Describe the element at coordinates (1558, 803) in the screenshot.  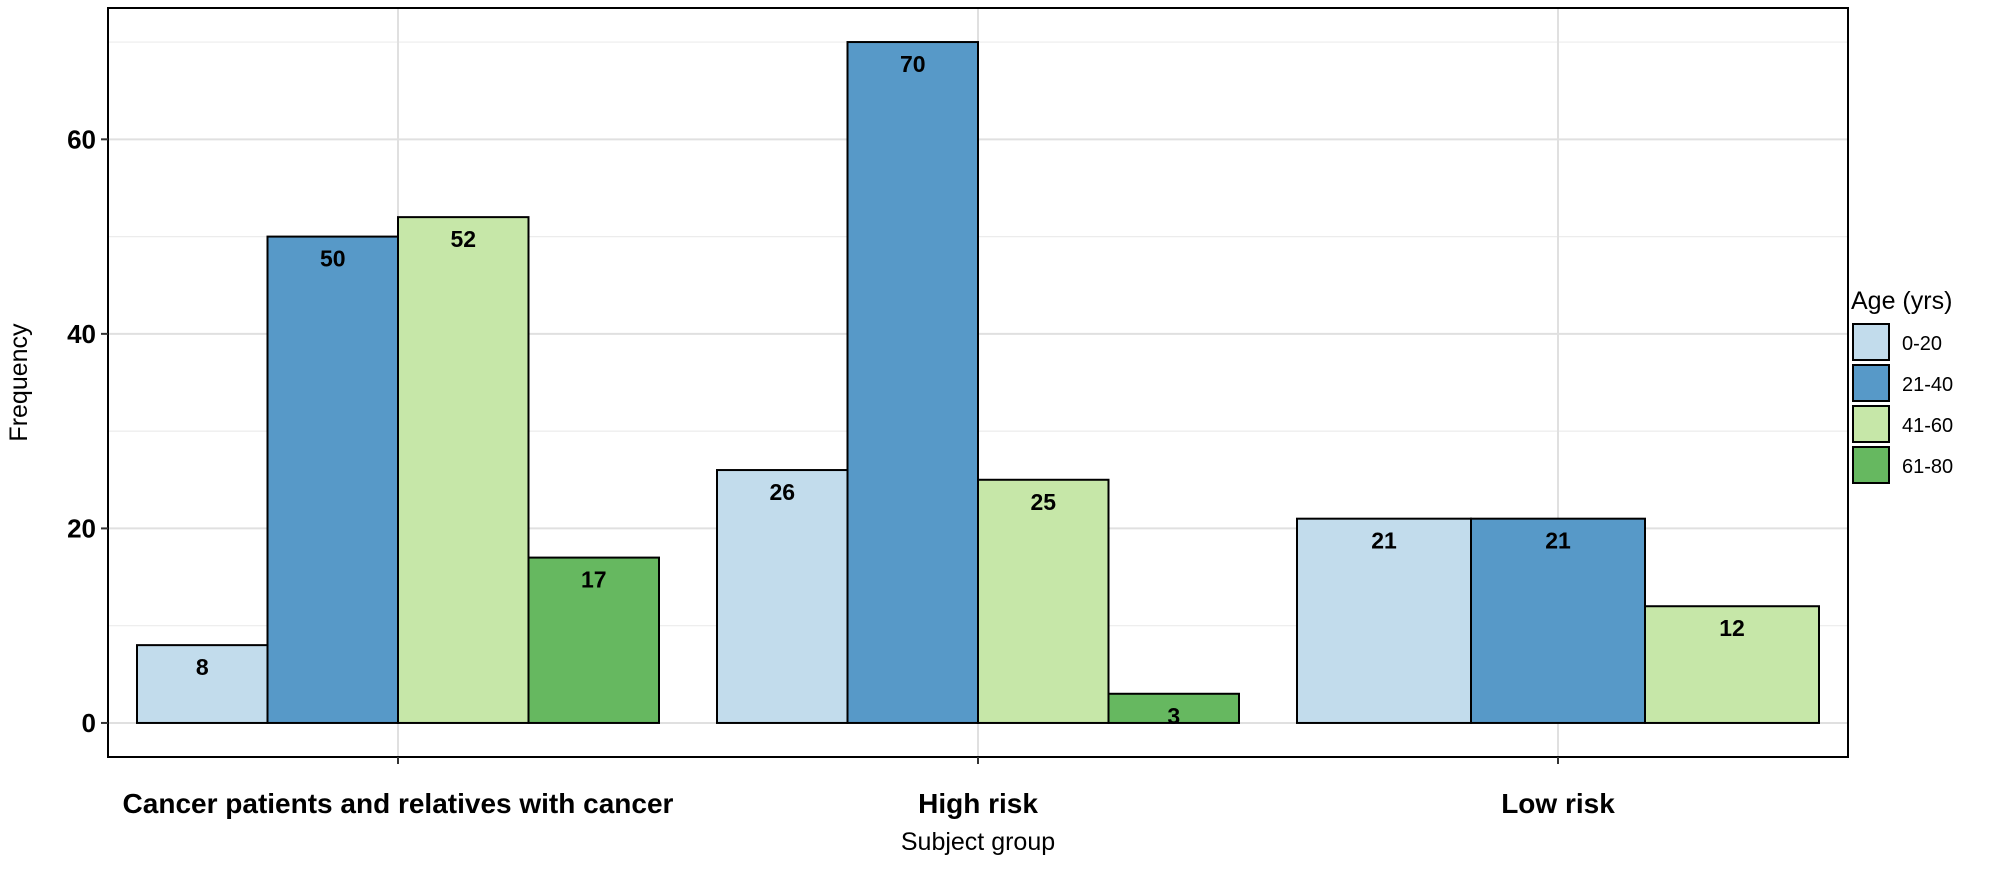
I see `x-tick-label: Low risk` at that location.